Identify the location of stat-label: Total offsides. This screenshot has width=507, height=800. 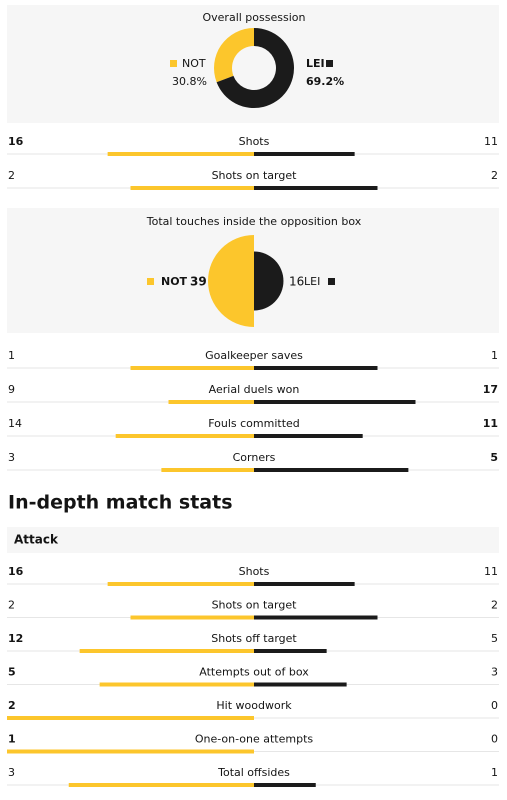
(253, 772).